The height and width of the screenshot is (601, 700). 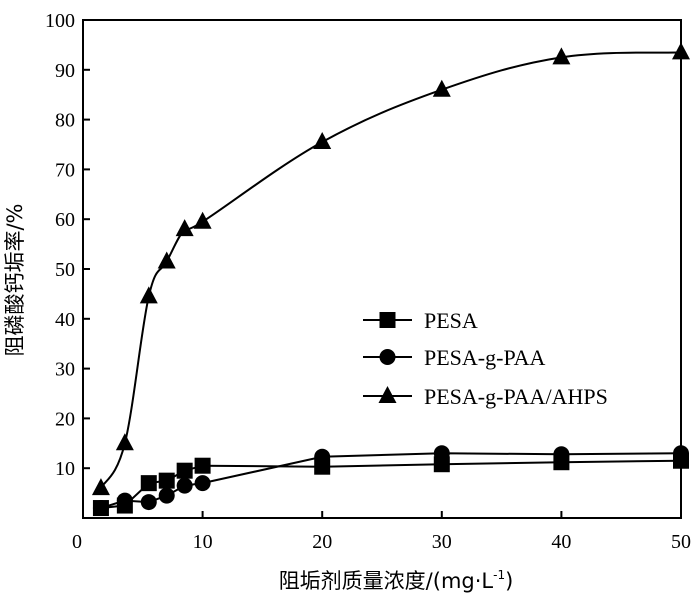 I want to click on y-tick-label: 70, so click(x=65, y=170).